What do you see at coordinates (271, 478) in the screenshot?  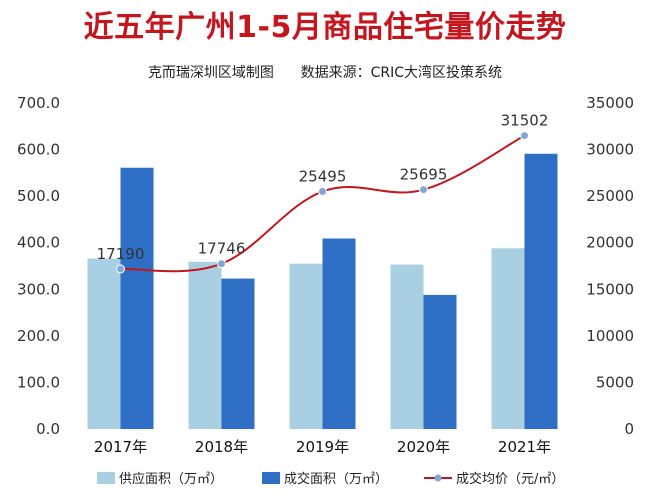 I see `legend-swatch-transaction` at bounding box center [271, 478].